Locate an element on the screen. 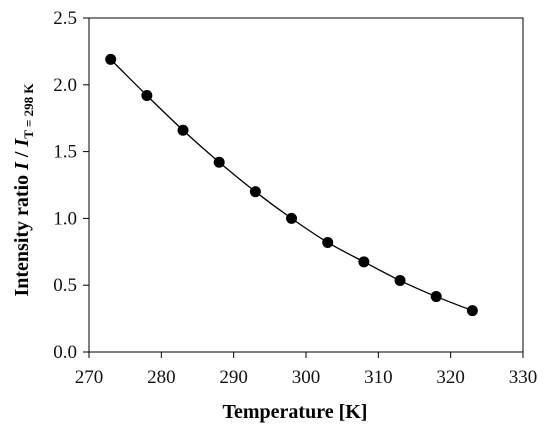 The height and width of the screenshot is (433, 550). x-tick-label: 320 is located at coordinates (450, 377).